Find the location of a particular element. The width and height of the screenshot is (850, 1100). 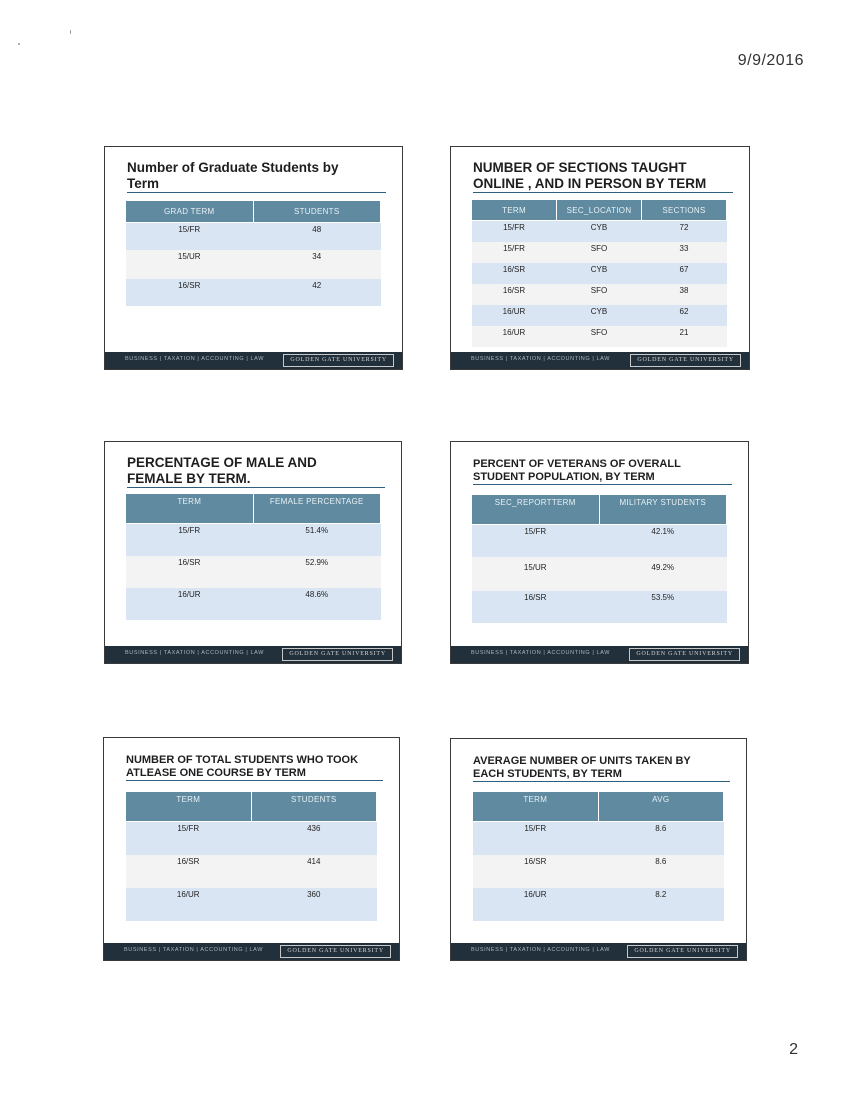

table-header-row: GRAD TERM STUDENTS is located at coordinates (253, 211).